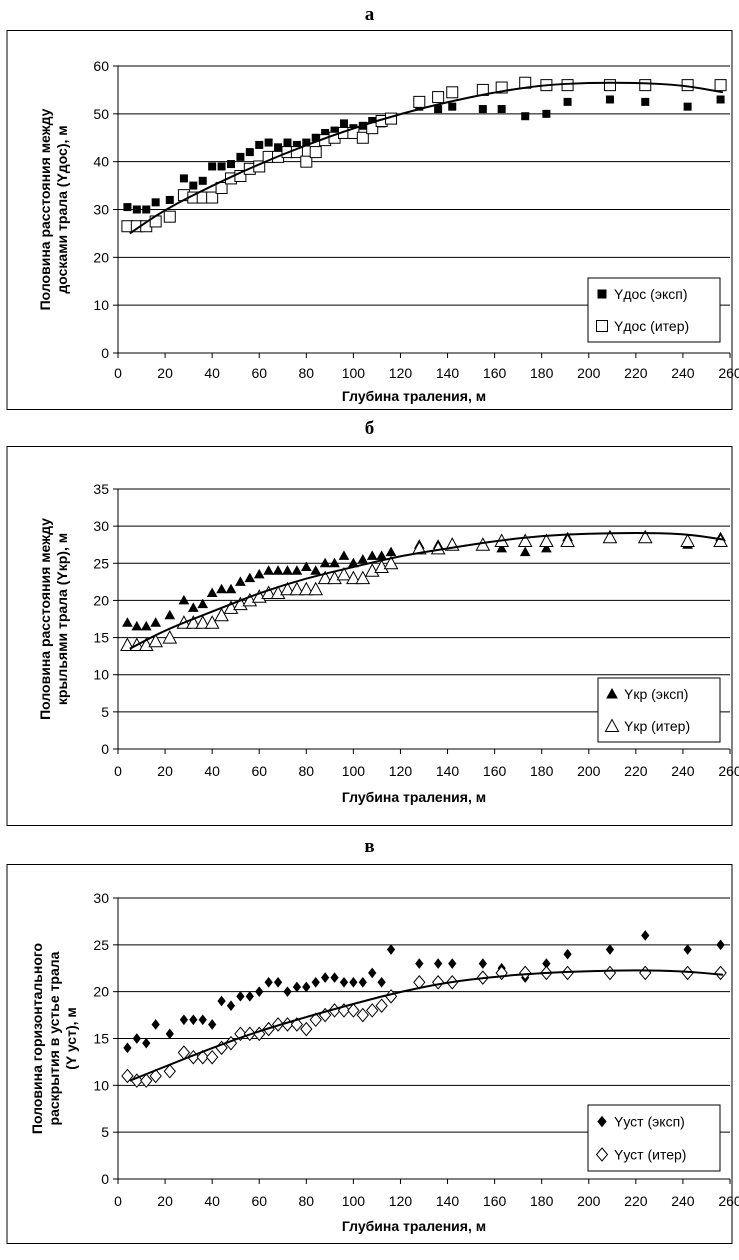  Describe the element at coordinates (101, 114) in the screenshot. I see `y-tick-label: 50` at that location.